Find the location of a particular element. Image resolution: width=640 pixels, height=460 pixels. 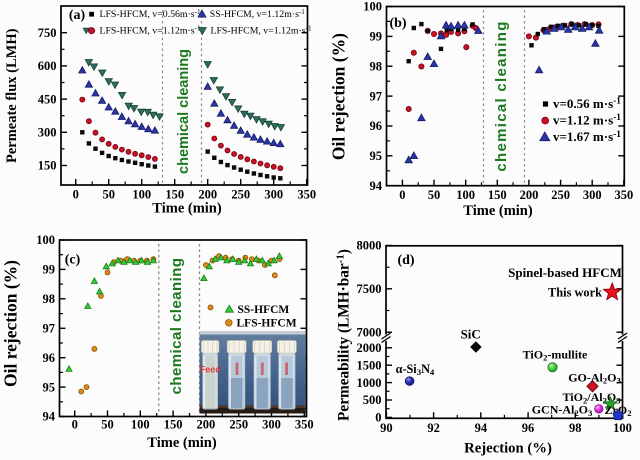

svg-text: (a) is located at coordinates (77, 15).